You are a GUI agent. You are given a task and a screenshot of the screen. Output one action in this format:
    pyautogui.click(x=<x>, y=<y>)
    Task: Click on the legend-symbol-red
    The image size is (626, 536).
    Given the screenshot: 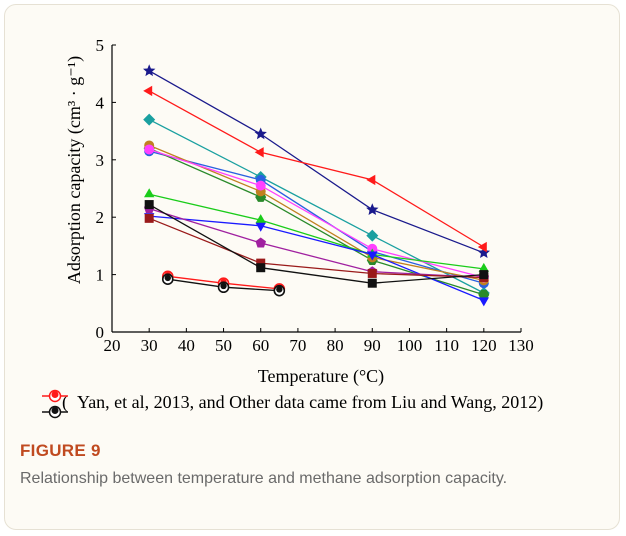 What is the action you would take?
    pyautogui.click(x=55, y=396)
    